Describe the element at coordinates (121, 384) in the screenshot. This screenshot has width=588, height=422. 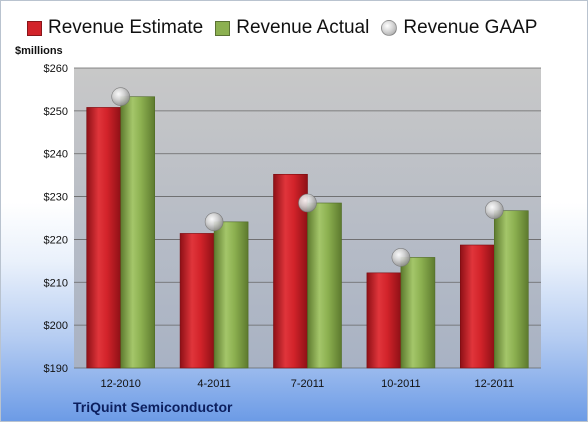
I see `x-tick-label: 12-2010` at that location.